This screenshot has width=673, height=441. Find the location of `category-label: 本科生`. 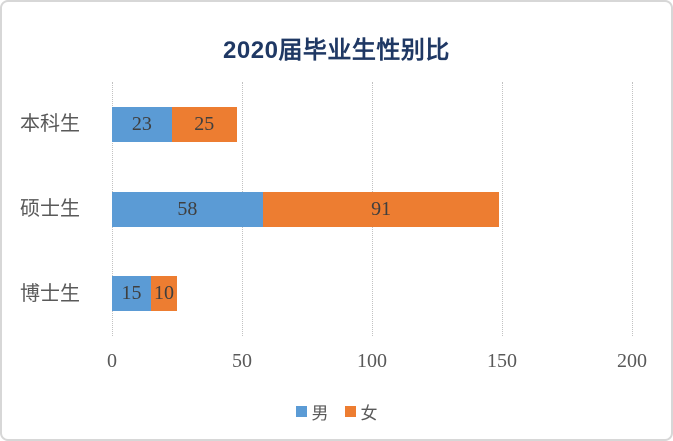

category-label: 本科生 is located at coordinates (50, 124).